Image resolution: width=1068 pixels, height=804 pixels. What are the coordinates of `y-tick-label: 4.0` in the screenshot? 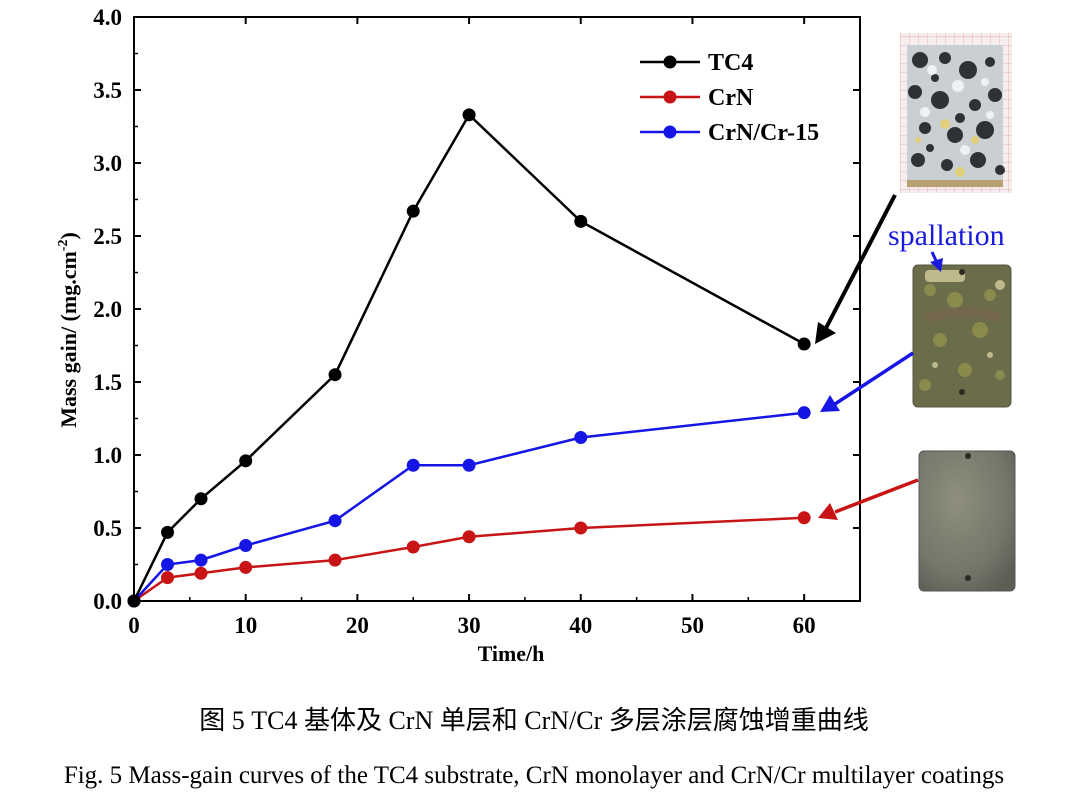 It's located at (107, 17).